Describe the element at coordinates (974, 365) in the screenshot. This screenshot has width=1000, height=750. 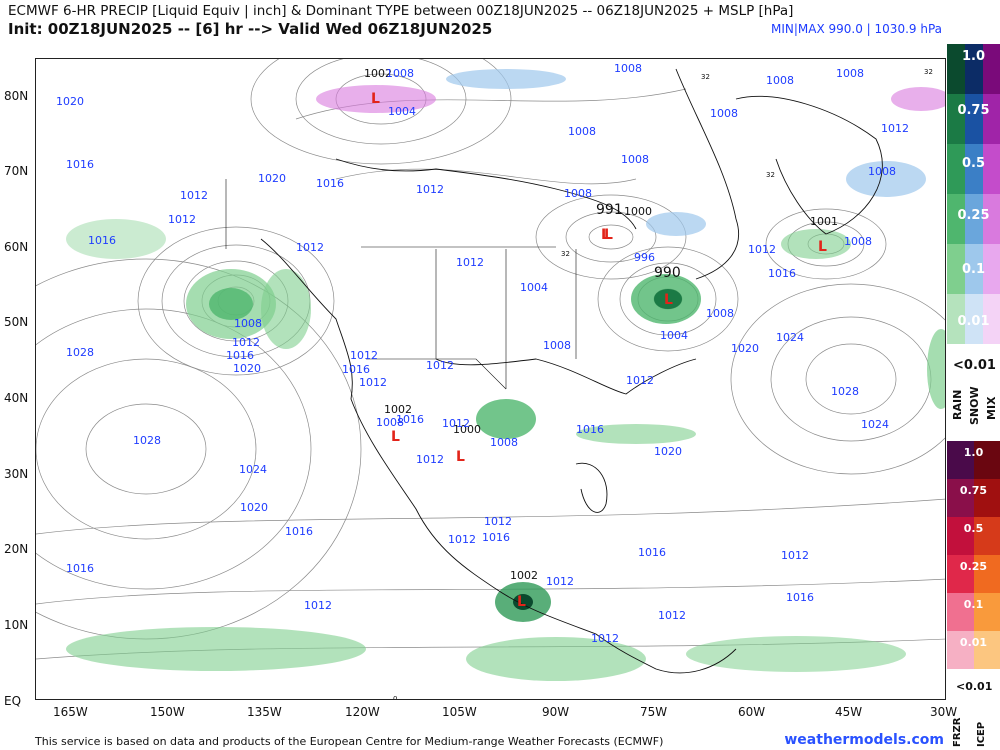
I see `legend-below-threshold: <0.01` at that location.